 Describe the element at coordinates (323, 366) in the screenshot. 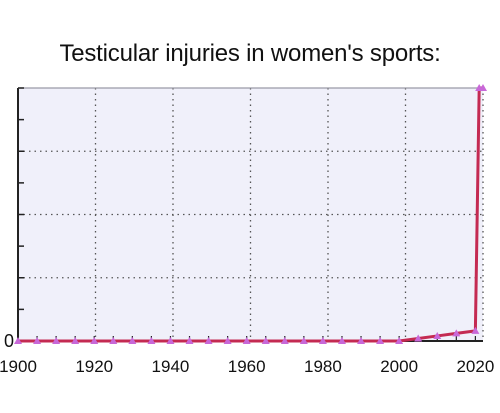

I see `x-tick-label: 1980` at that location.